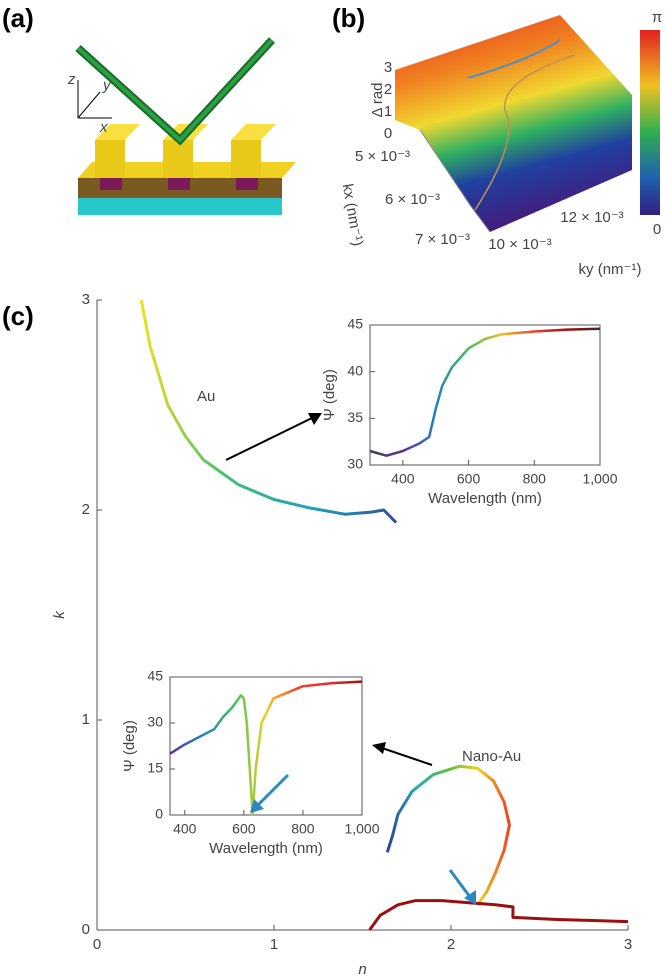 The width and height of the screenshot is (666, 978). I want to click on y-axis-label: k, so click(59, 614).